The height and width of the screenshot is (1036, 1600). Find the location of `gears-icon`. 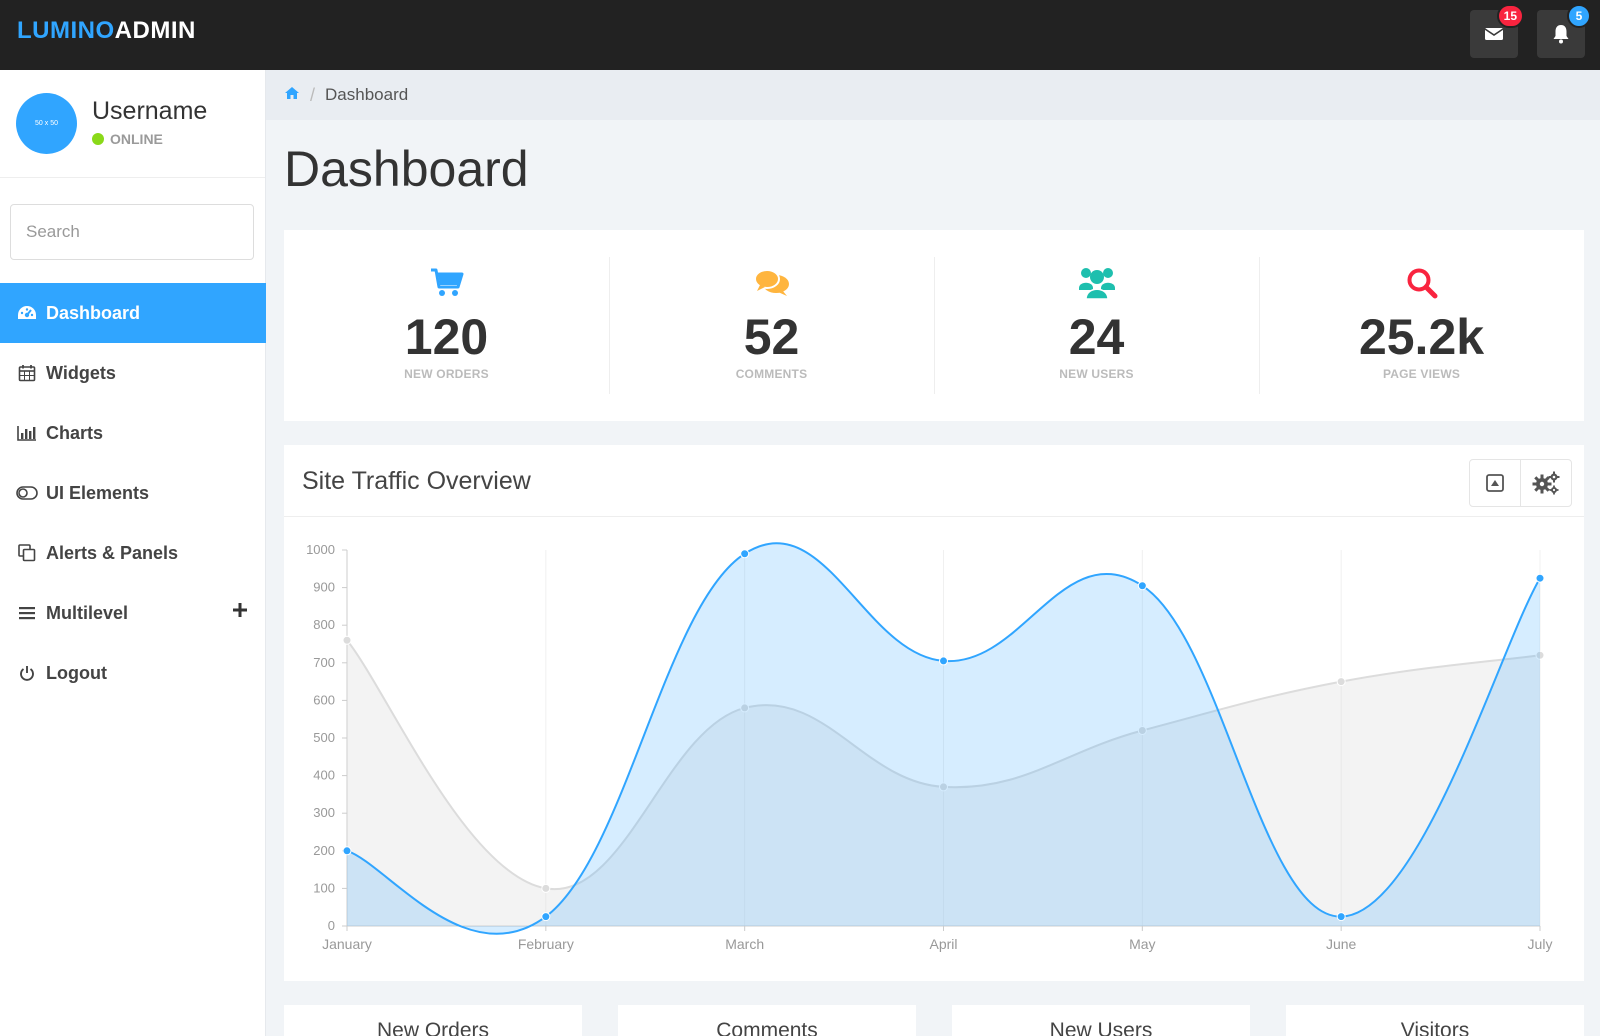

gears-icon is located at coordinates (1546, 483).